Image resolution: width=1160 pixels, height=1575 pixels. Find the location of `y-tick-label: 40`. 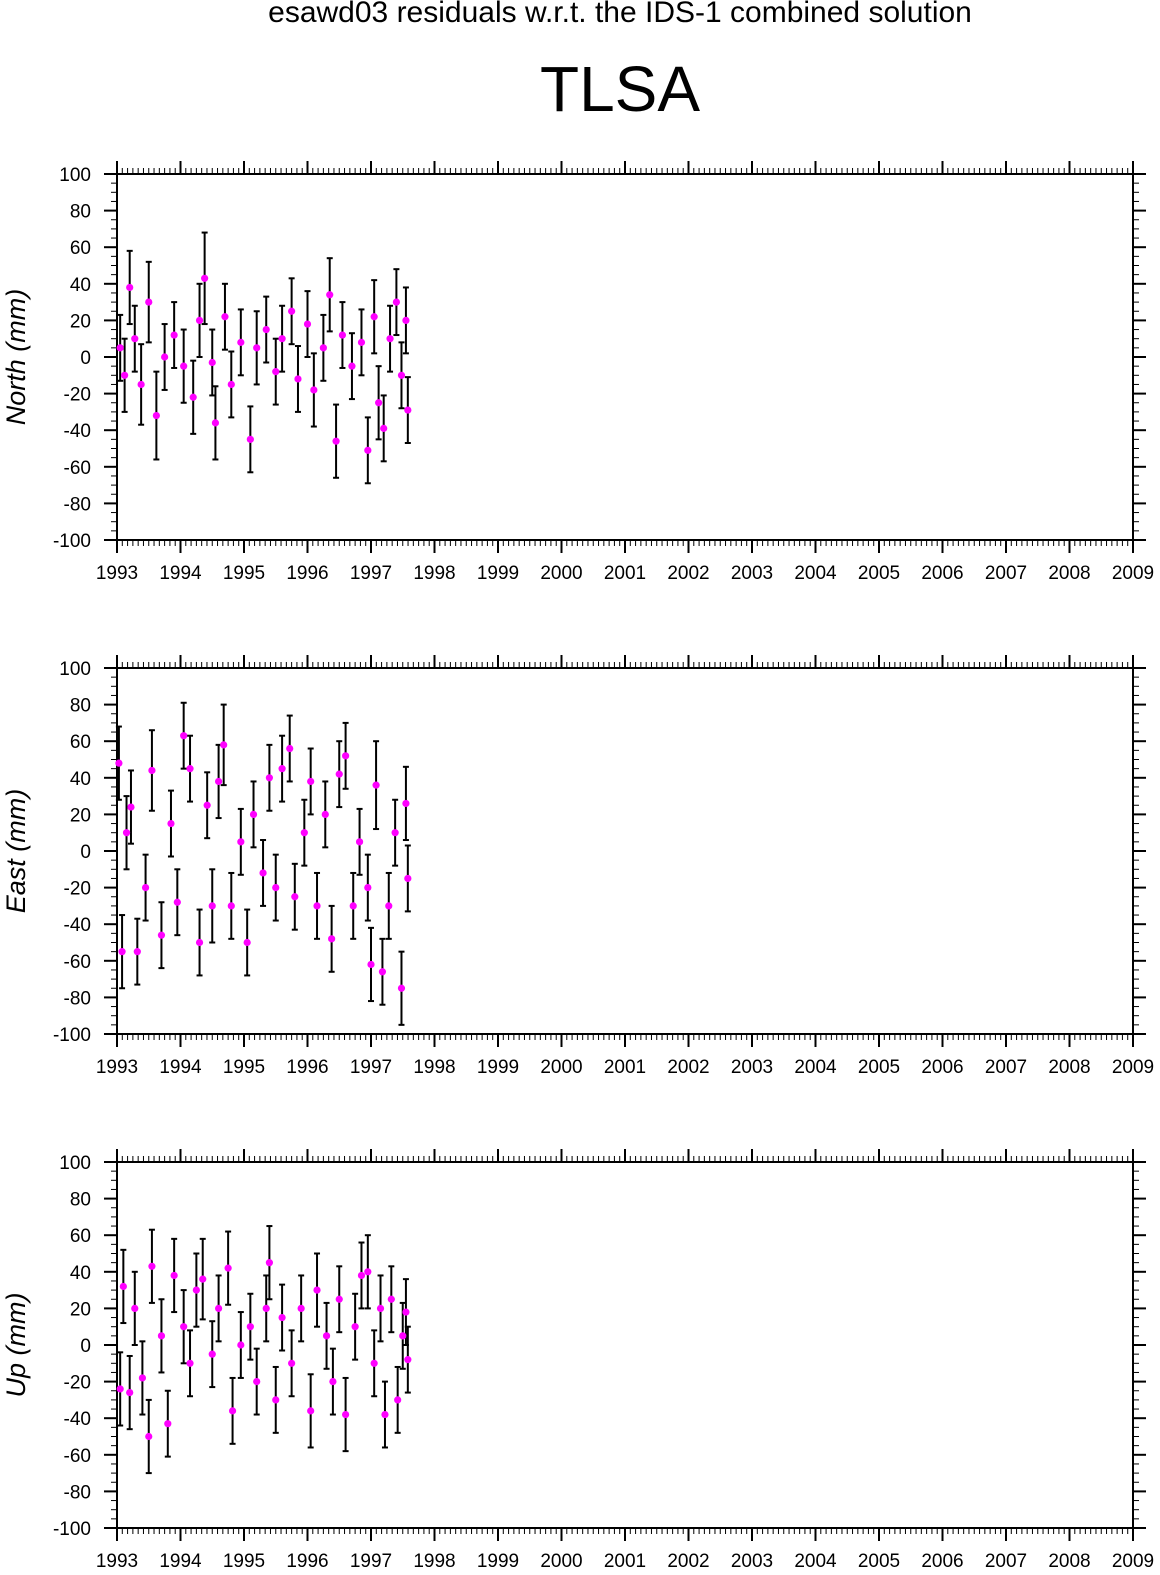

y-tick-label: 40 is located at coordinates (80, 779).